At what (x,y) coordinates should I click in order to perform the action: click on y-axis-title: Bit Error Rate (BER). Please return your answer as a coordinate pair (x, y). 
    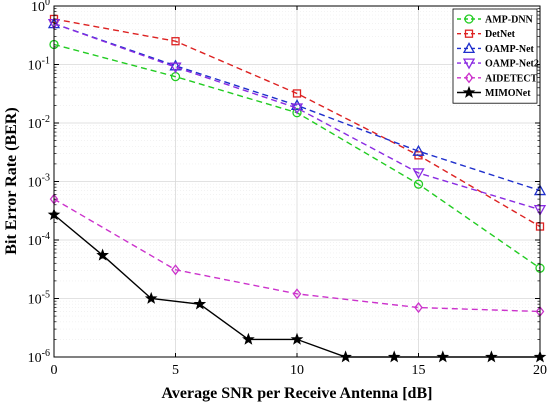
    Looking at the image, I should click on (11, 180).